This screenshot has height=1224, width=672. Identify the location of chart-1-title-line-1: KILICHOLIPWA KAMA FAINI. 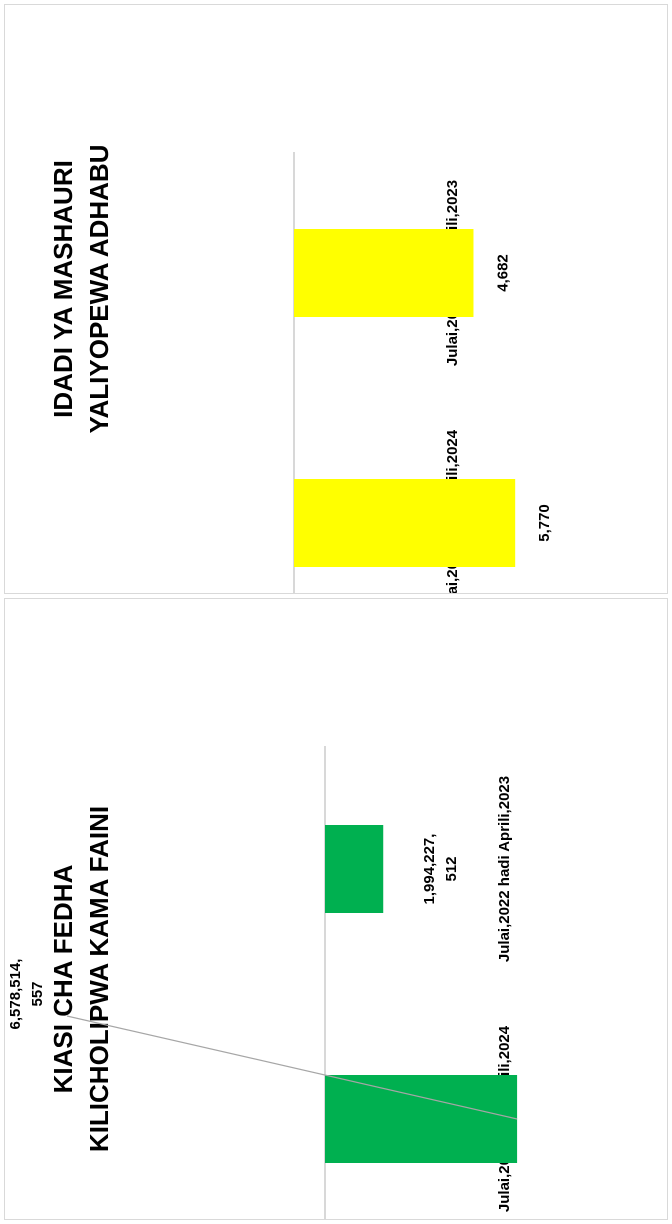
(99, 979).